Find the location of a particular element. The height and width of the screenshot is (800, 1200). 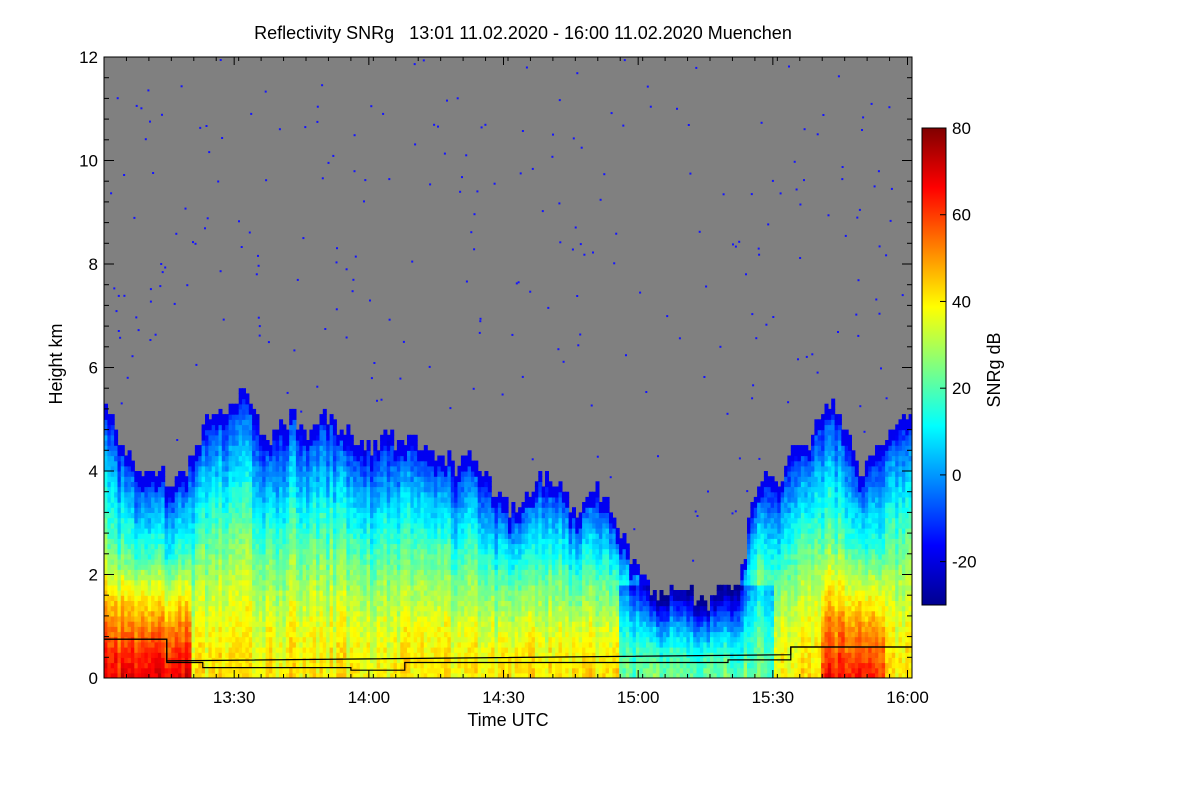

y-tick-label: 10 is located at coordinates (88, 161).